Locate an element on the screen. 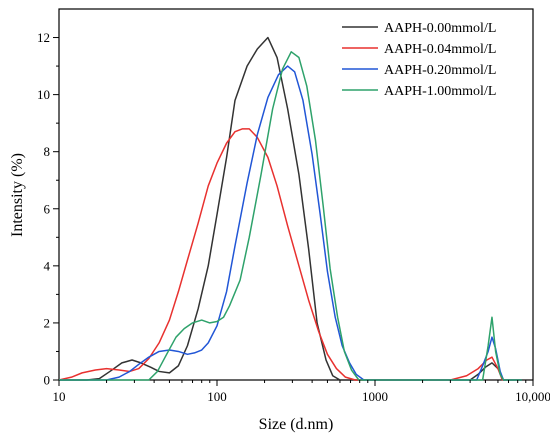 This screenshot has height=448, width=550. x-axis-title: Size (d.nm) is located at coordinates (296, 424).